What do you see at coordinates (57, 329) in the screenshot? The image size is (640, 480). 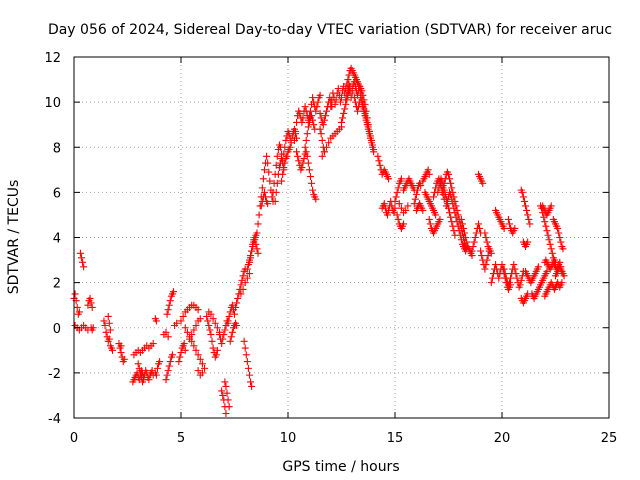 I see `y-tick-label: 0` at bounding box center [57, 329].